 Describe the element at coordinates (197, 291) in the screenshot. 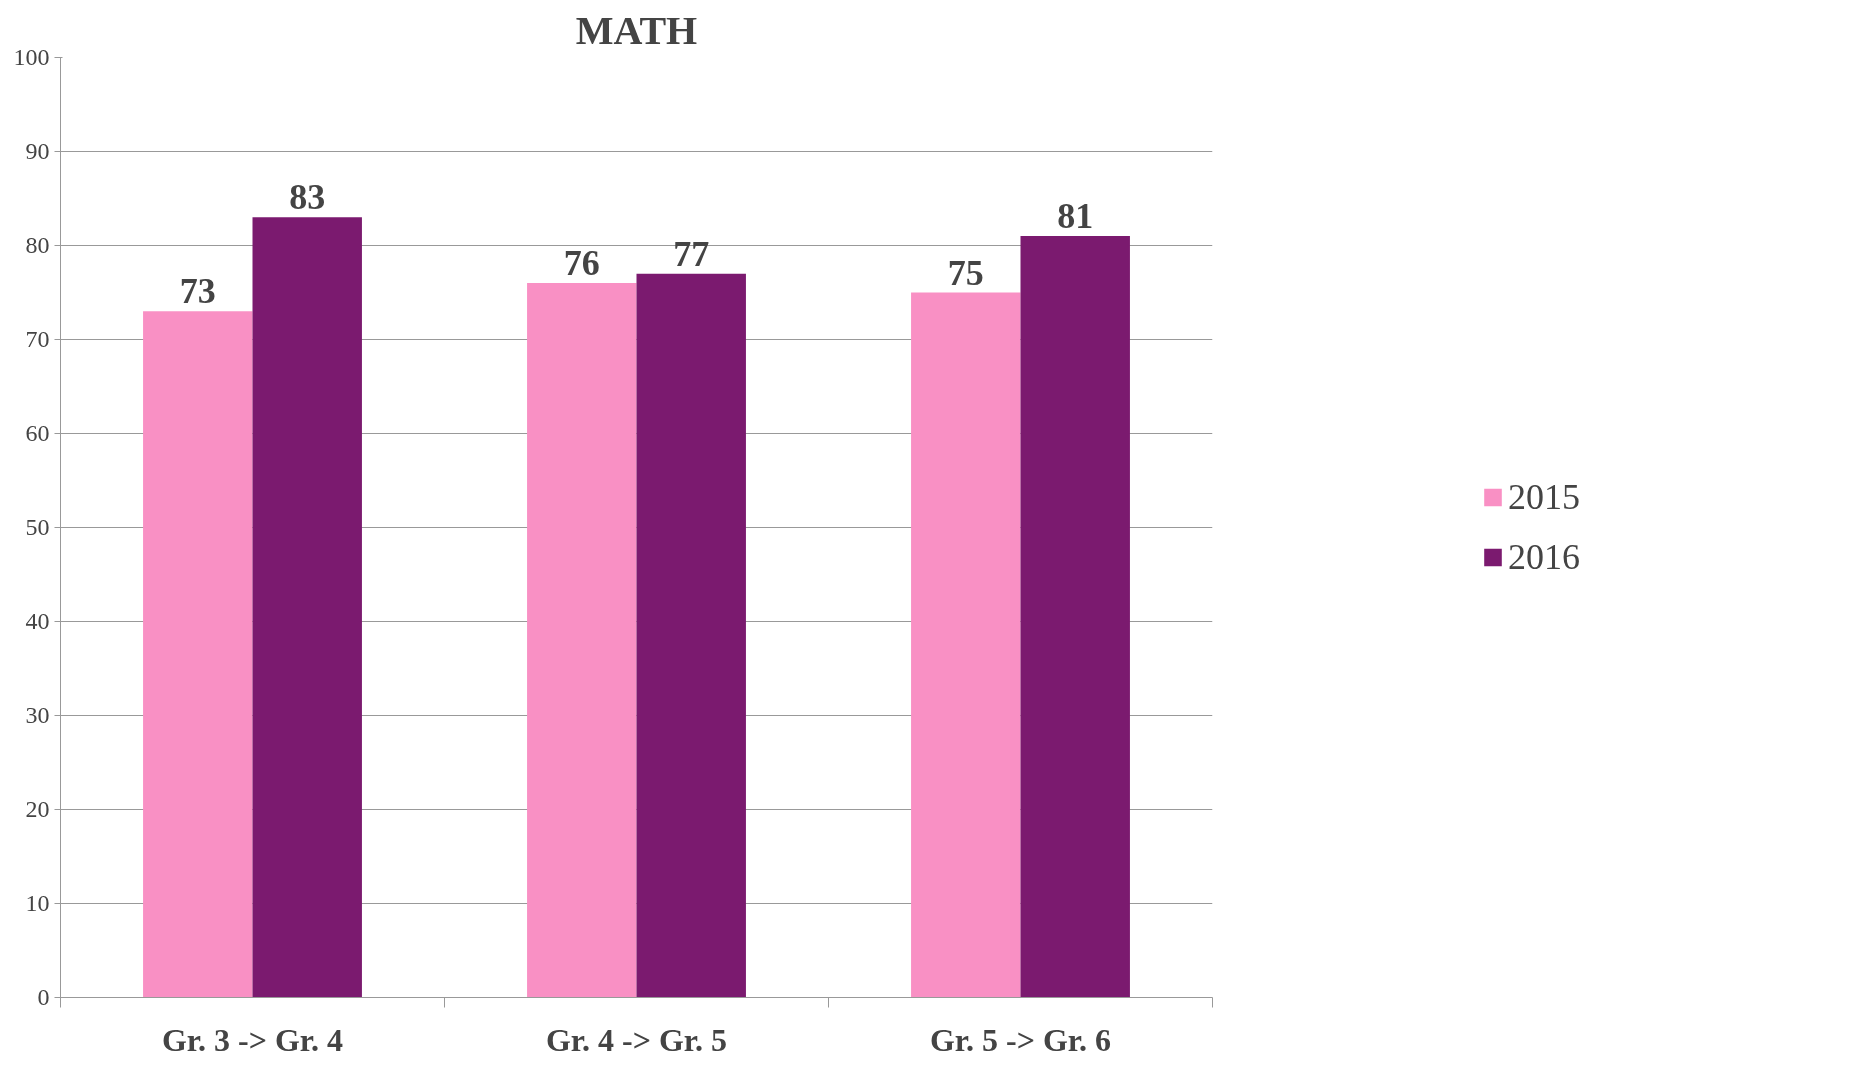

I see `data-label: 73` at that location.